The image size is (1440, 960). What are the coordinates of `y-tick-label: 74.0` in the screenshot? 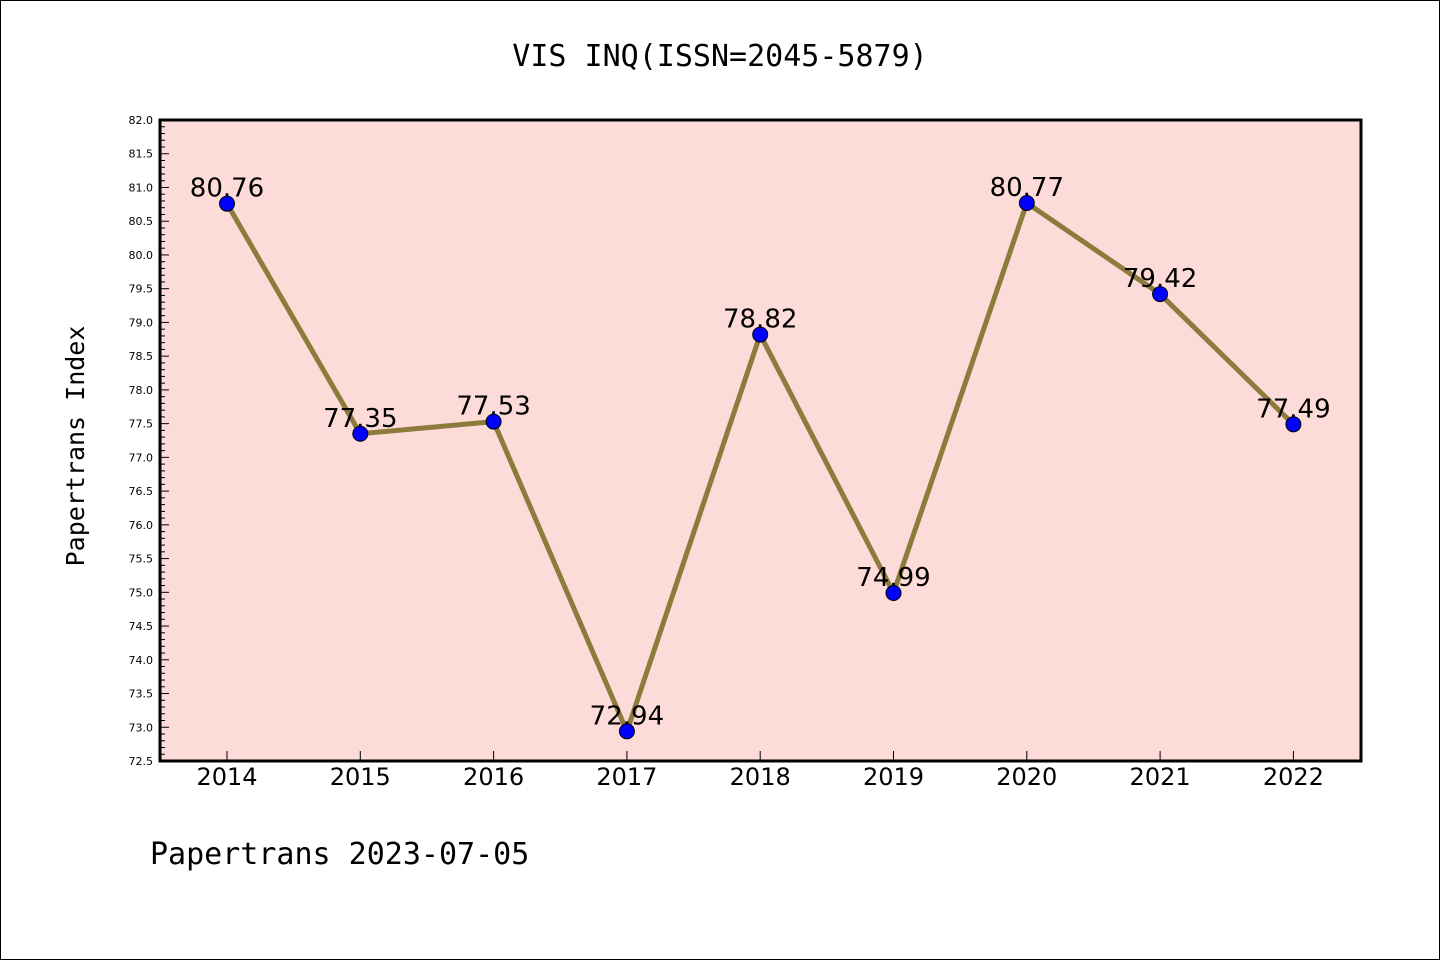 It's located at (141, 660).